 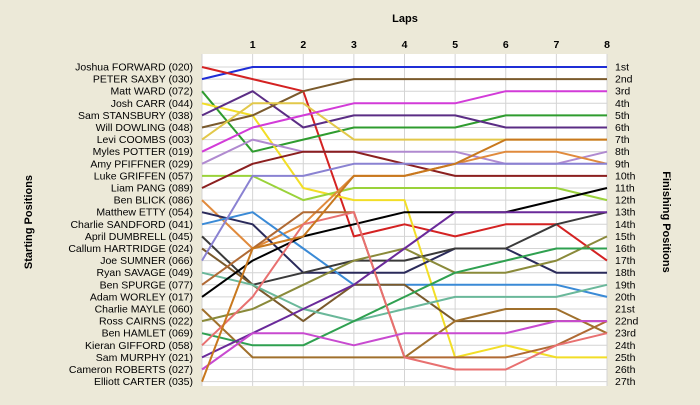 I want to click on finish-position-label: 9th, so click(x=622, y=164).